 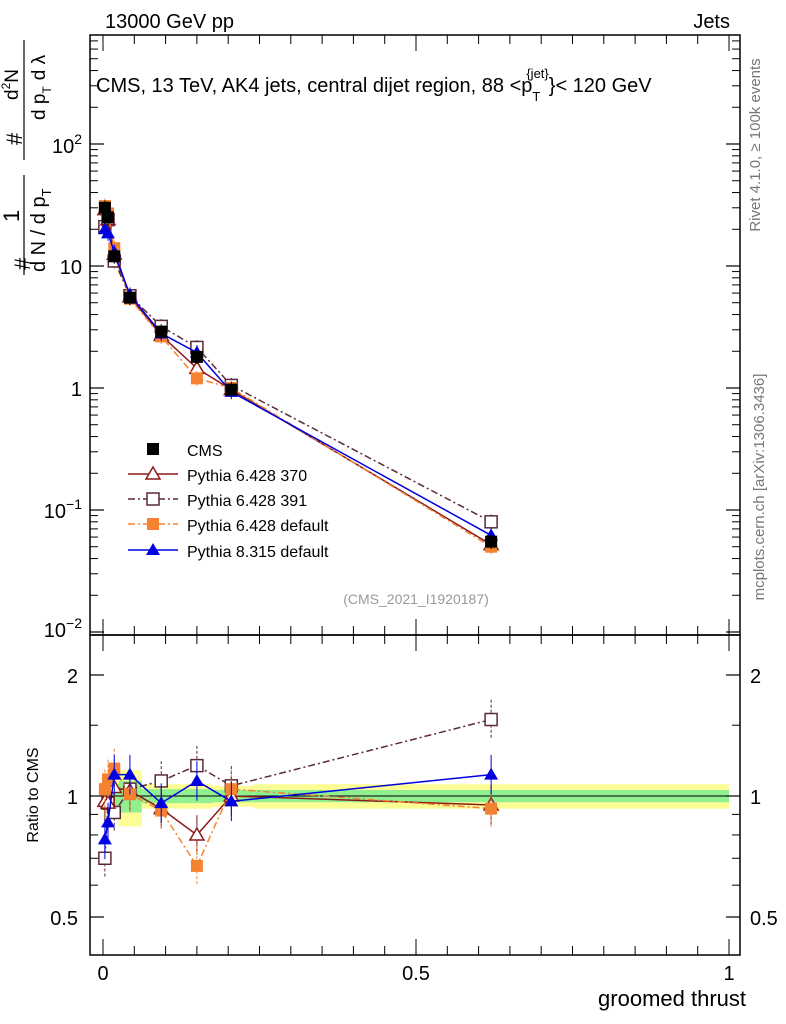 I want to click on bottom-panel-series, so click(x=298, y=792).